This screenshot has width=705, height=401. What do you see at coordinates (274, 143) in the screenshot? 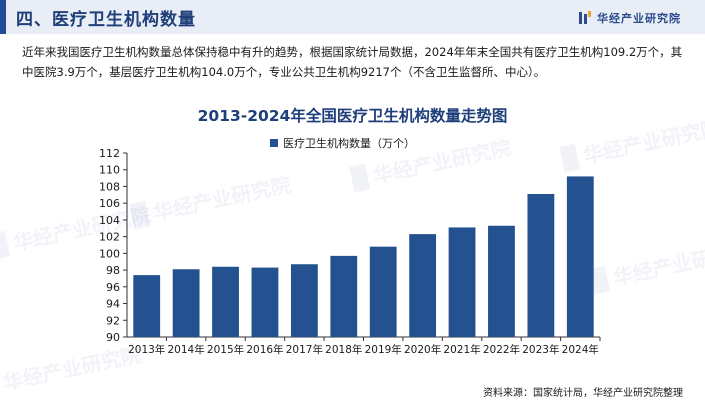
I see `legend-swatch` at bounding box center [274, 143].